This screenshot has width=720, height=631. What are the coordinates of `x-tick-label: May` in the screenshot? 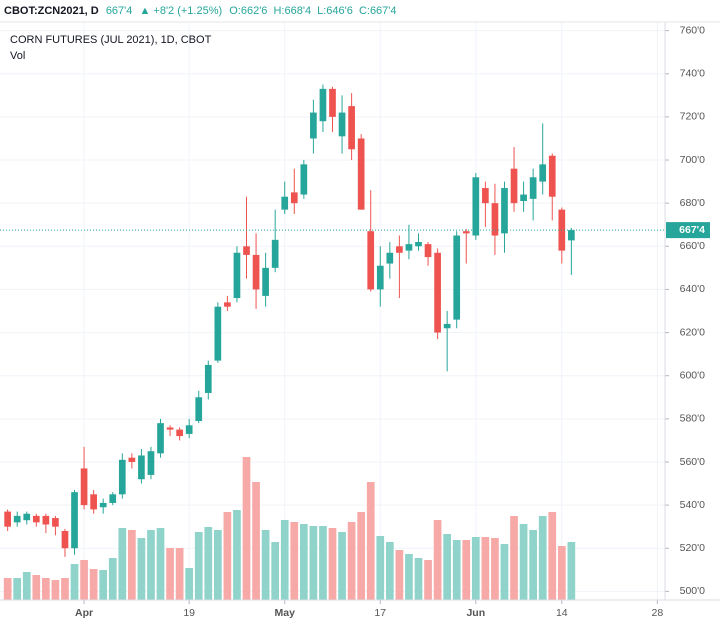 It's located at (285, 613).